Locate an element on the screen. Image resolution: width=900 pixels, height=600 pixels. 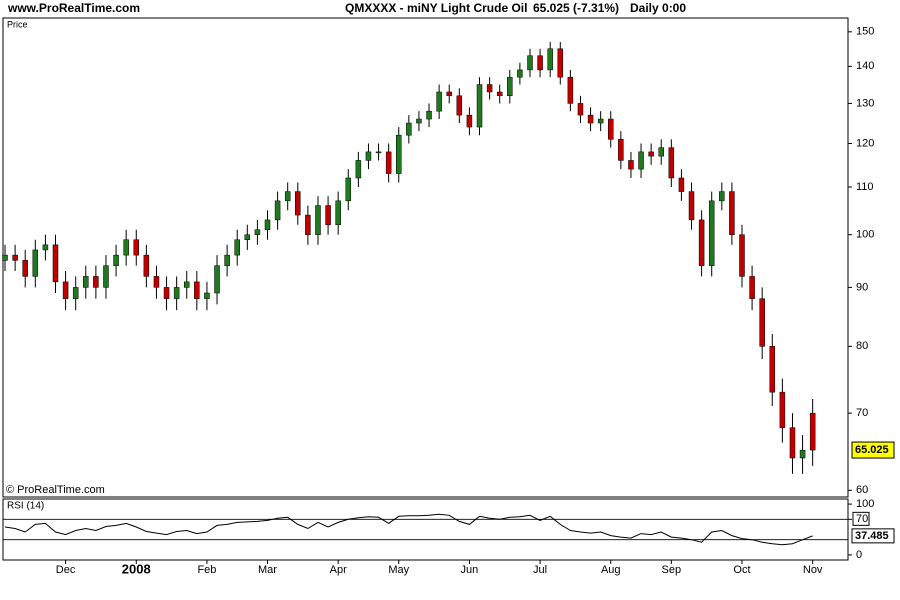
y-tick-label: 80 is located at coordinates (862, 346).